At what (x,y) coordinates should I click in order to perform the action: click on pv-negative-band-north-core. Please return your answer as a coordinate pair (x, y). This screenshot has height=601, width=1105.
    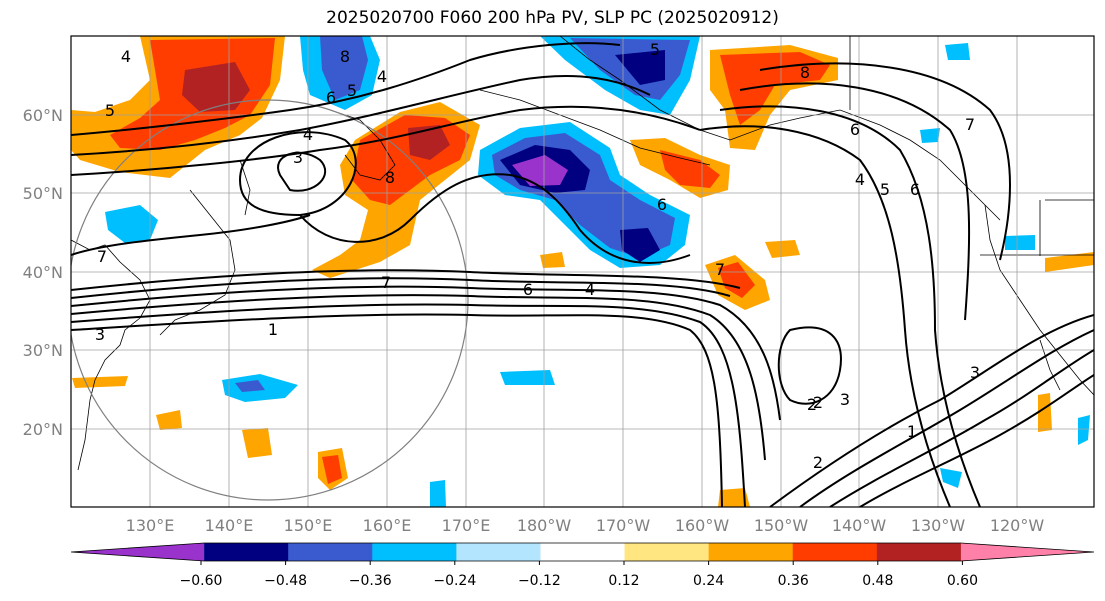
    Looking at the image, I should click on (344, 68).